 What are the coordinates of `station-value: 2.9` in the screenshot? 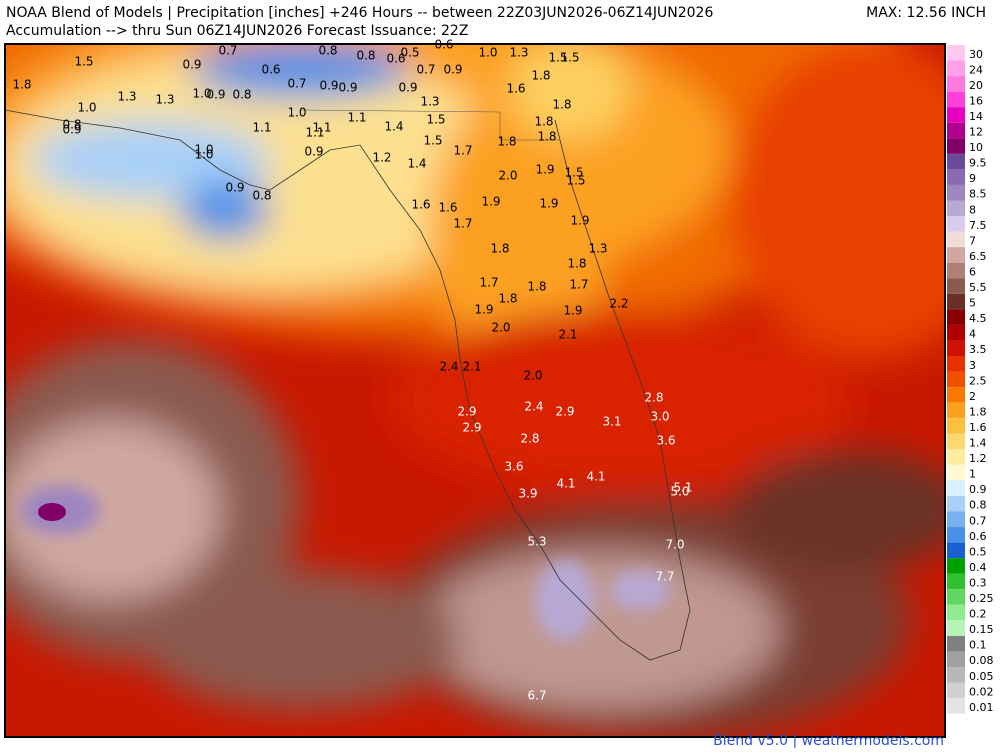 It's located at (471, 428).